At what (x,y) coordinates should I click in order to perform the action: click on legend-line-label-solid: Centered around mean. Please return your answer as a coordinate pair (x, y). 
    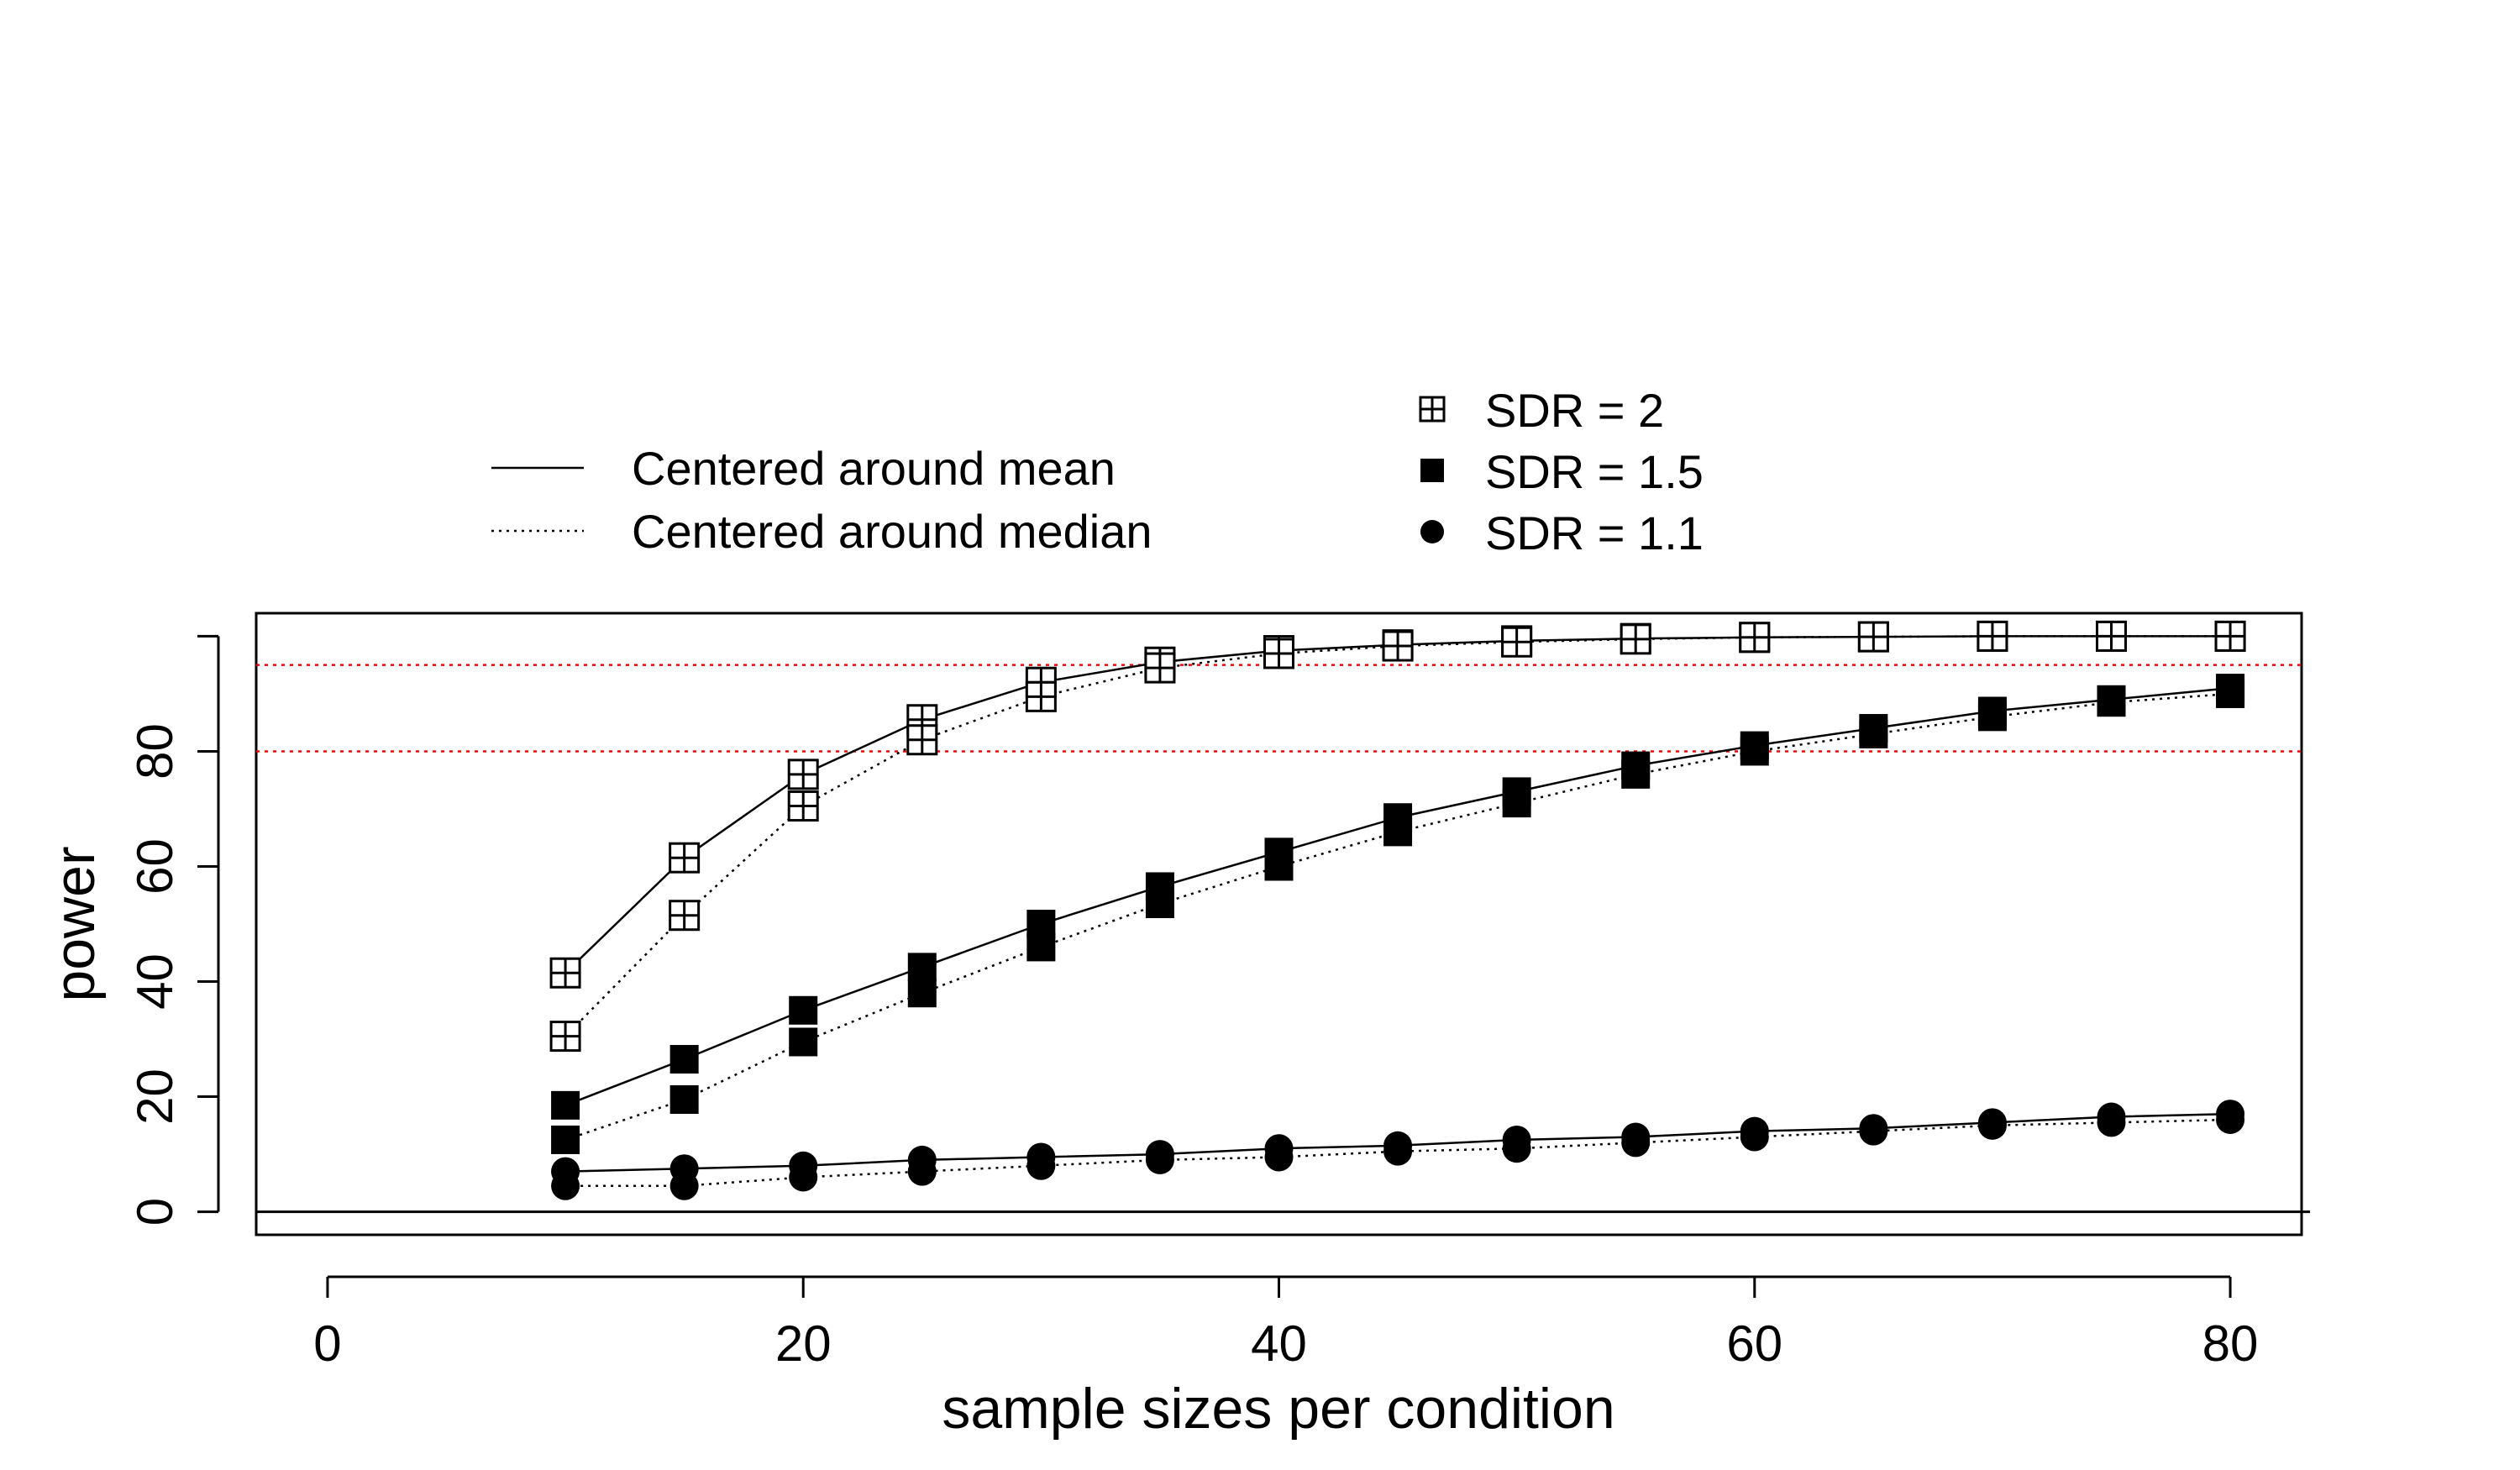
    Looking at the image, I should click on (874, 468).